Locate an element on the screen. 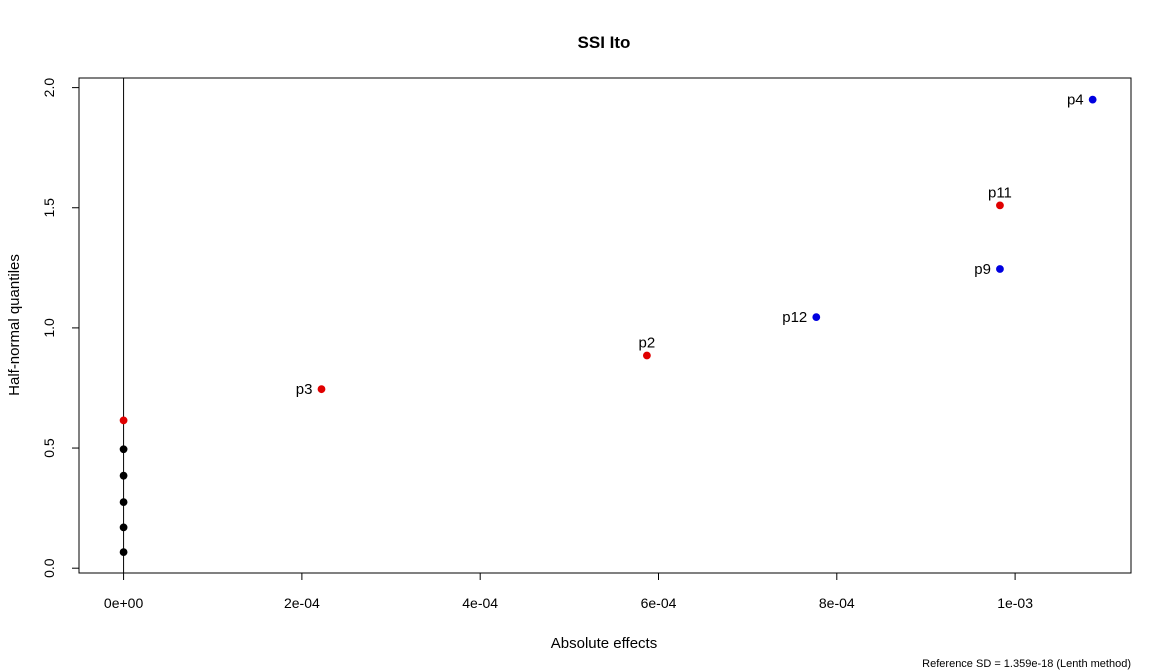  reference-sd-note: Reference SD = 1.359e-18 (Lenth method) is located at coordinates (1026, 664).